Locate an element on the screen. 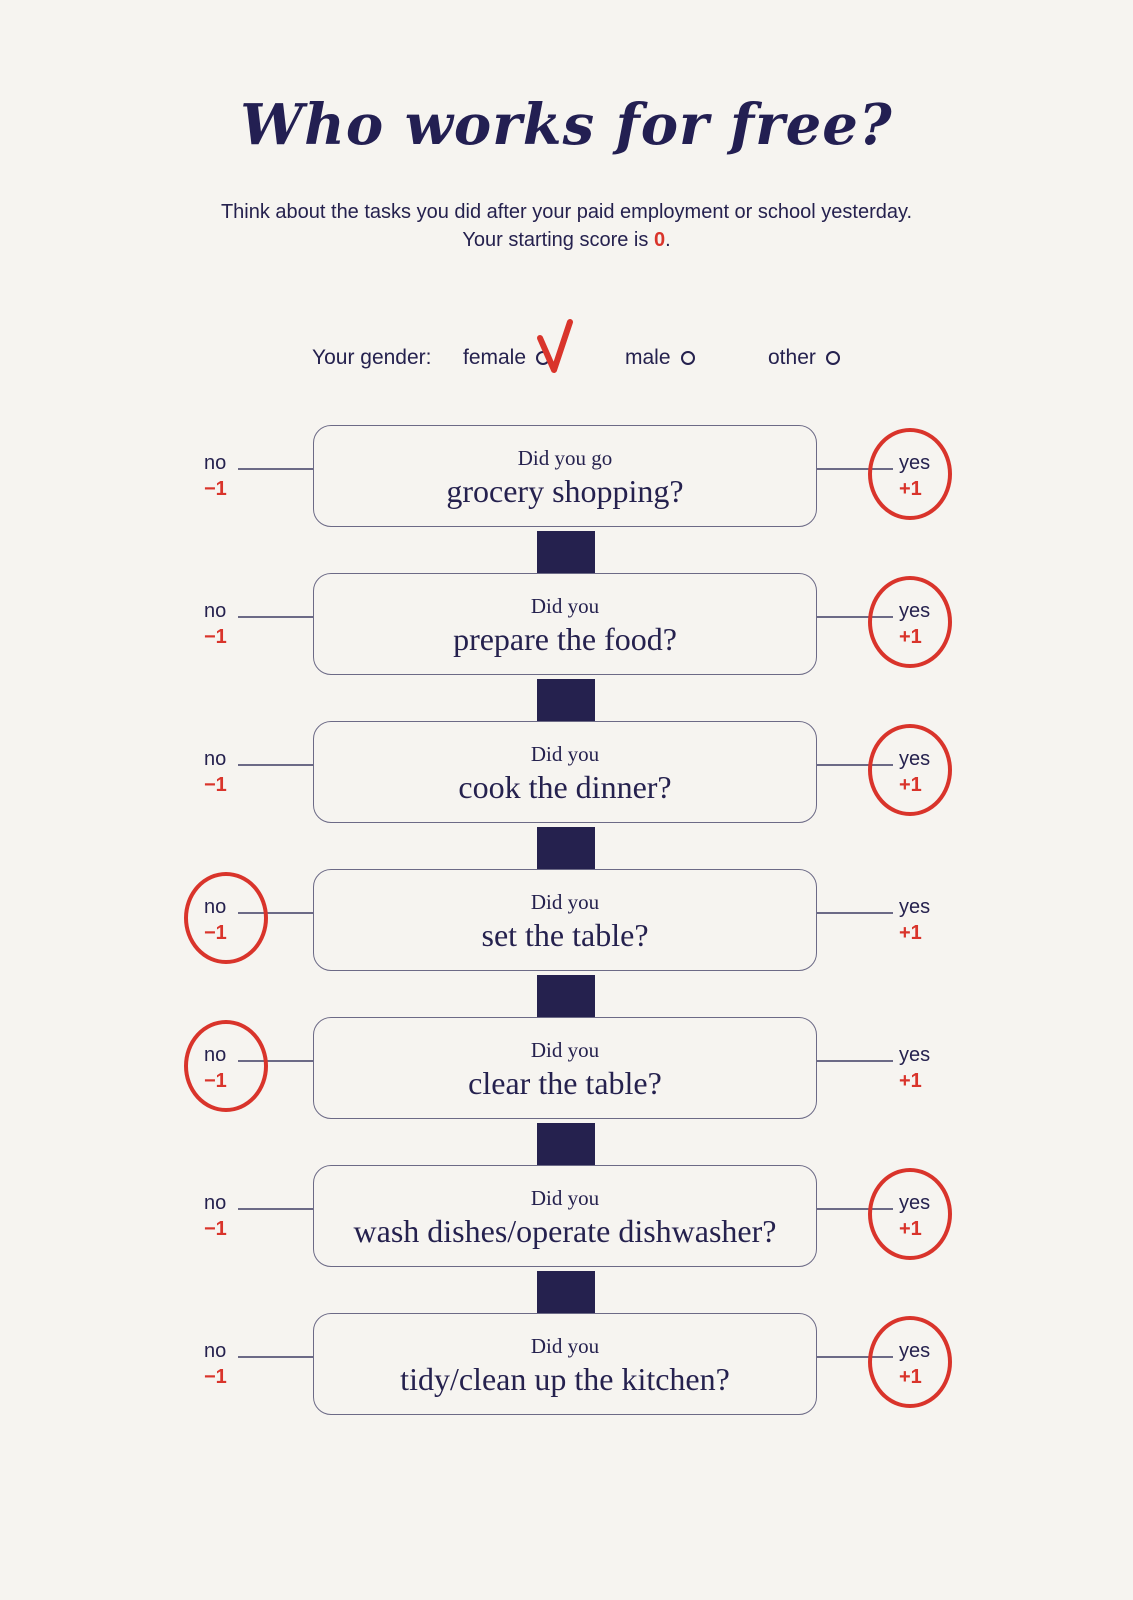  gender-option-female: female is located at coordinates (507, 358).